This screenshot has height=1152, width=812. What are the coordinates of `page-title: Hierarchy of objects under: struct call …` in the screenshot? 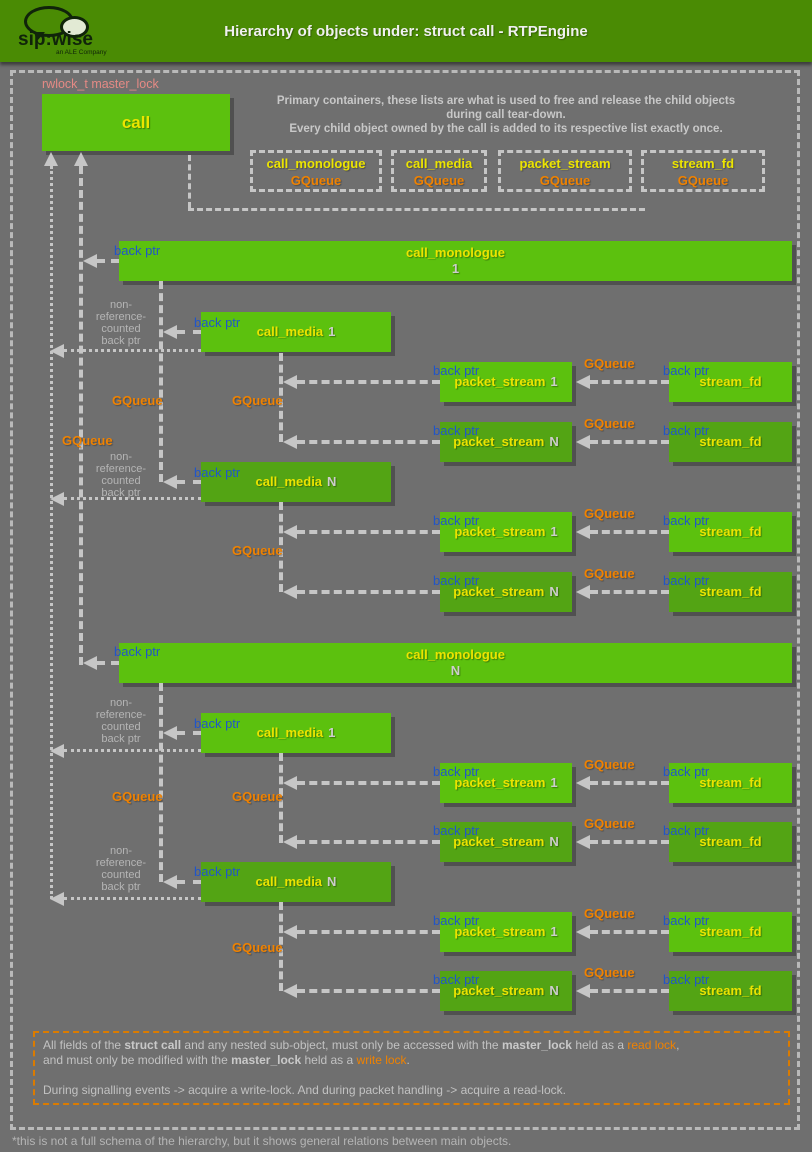 It's located at (406, 31).